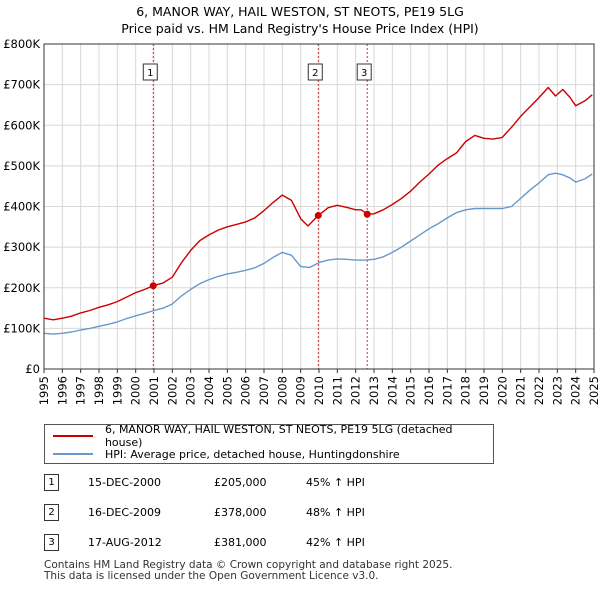 The height and width of the screenshot is (590, 600). I want to click on sale-number-labels: 1 2 3, so click(257, 72).